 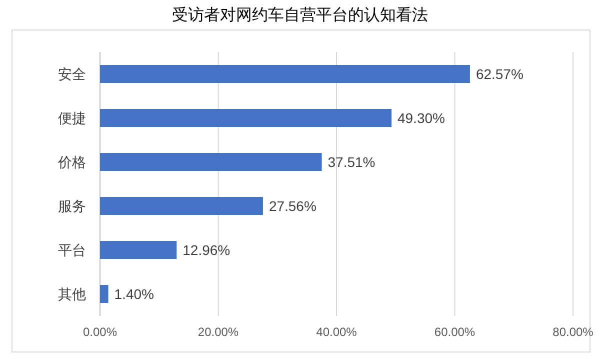 What do you see at coordinates (218, 332) in the screenshot?
I see `x-tick-label: 20.00%` at bounding box center [218, 332].